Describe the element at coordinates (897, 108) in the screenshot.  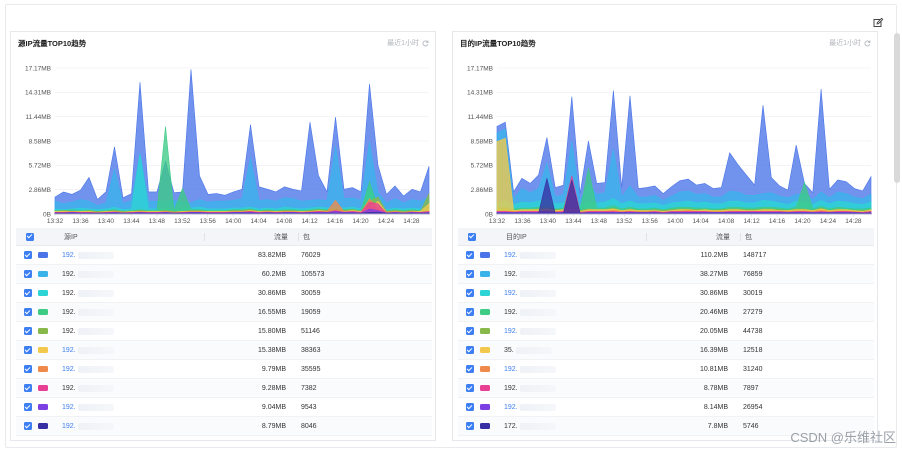
I see `page-scrollbar` at that location.